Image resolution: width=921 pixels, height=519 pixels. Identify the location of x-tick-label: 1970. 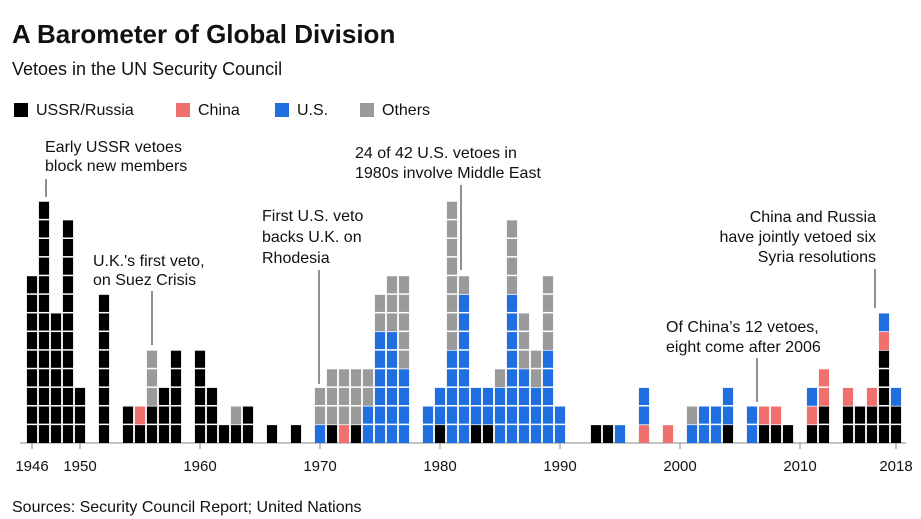
(319, 466).